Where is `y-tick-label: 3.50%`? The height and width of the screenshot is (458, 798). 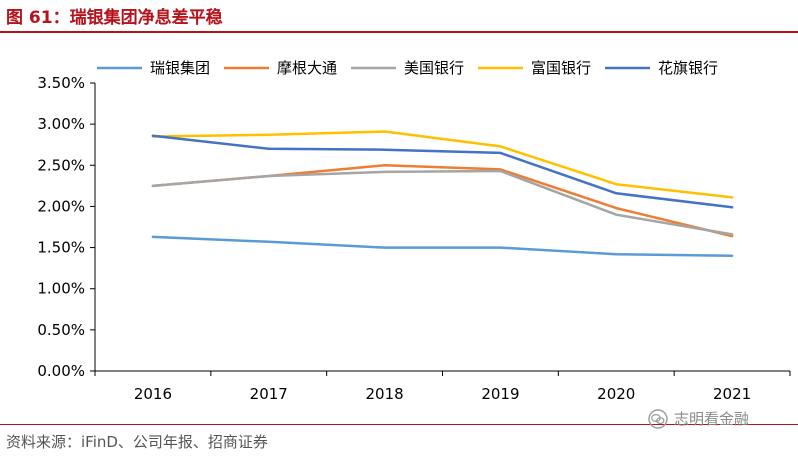
y-tick-label: 3.50% is located at coordinates (61, 83).